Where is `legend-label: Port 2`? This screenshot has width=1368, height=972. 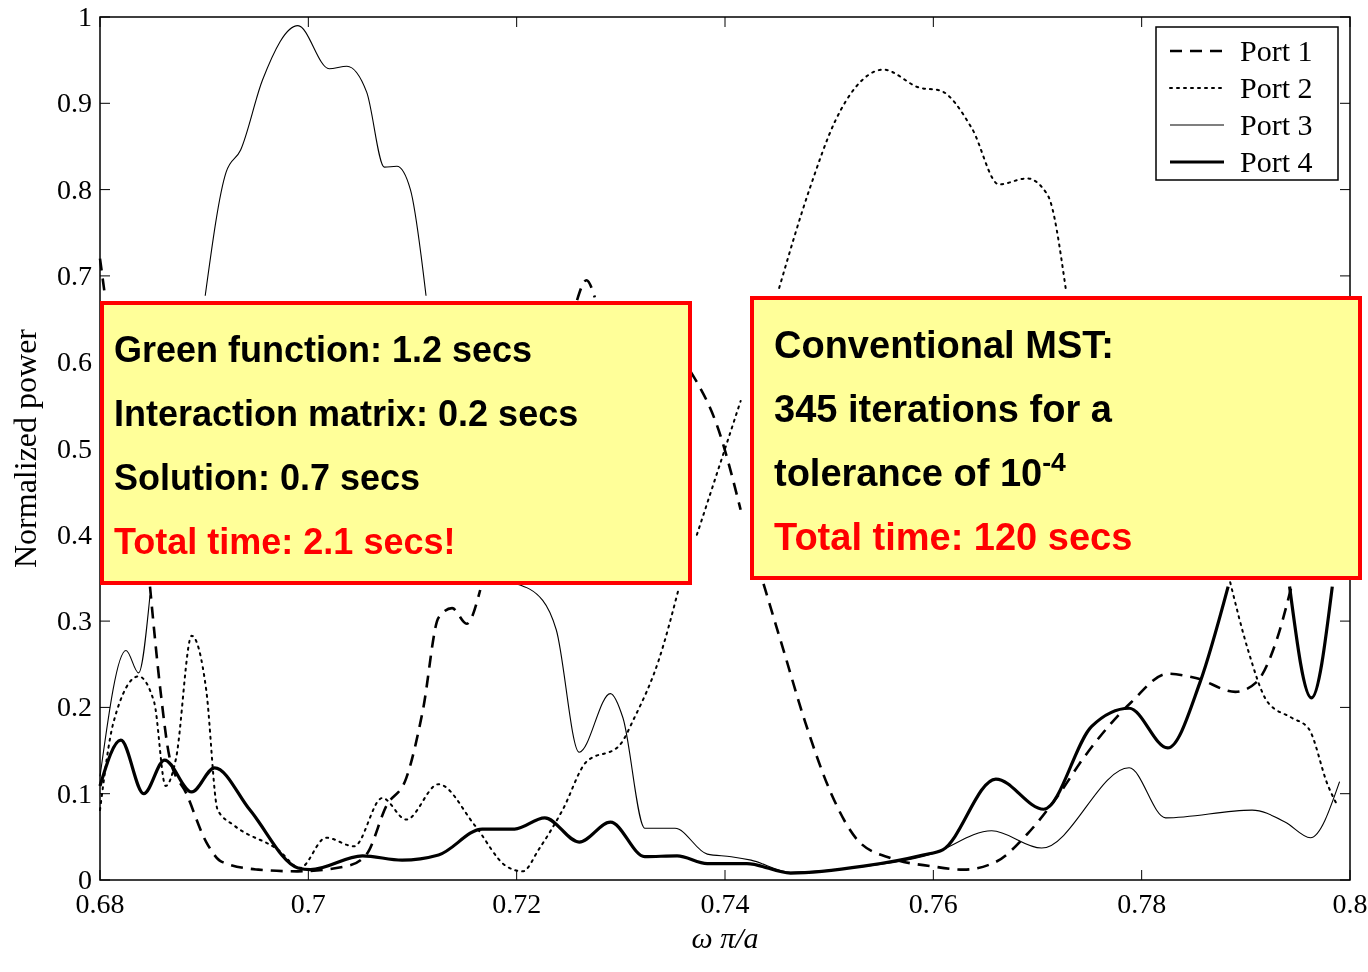 legend-label: Port 2 is located at coordinates (1276, 87).